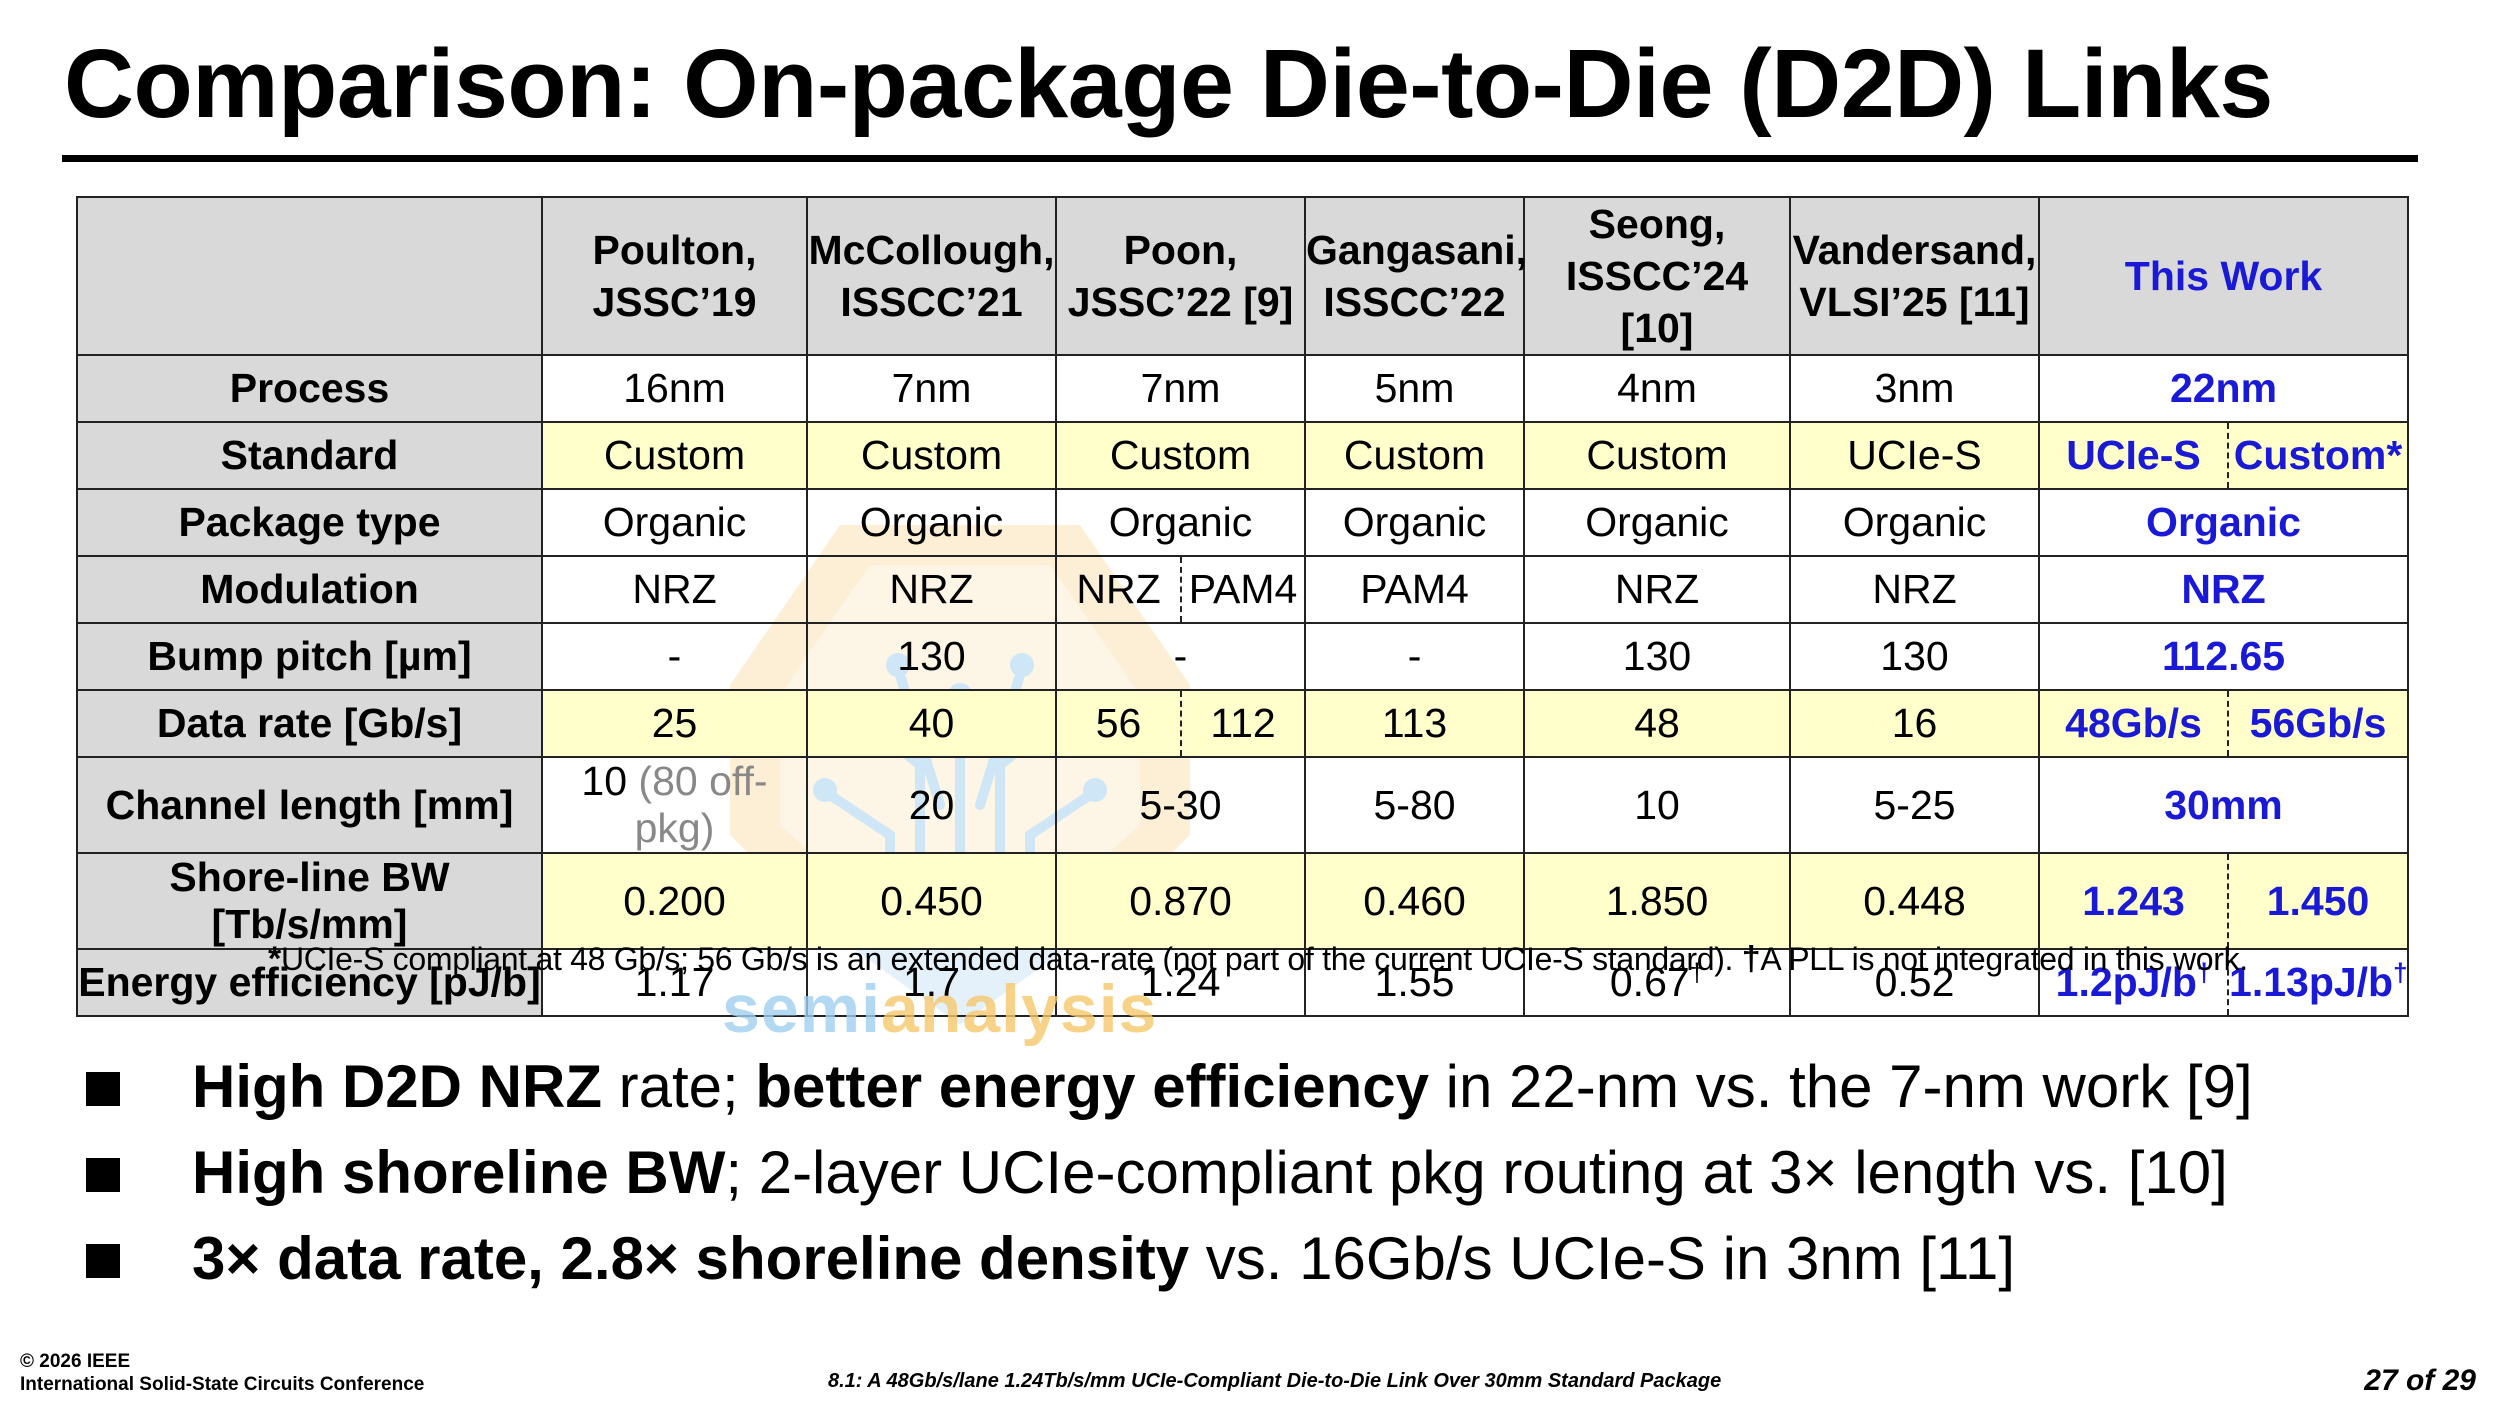  I want to click on table-cell: 20, so click(931, 805).